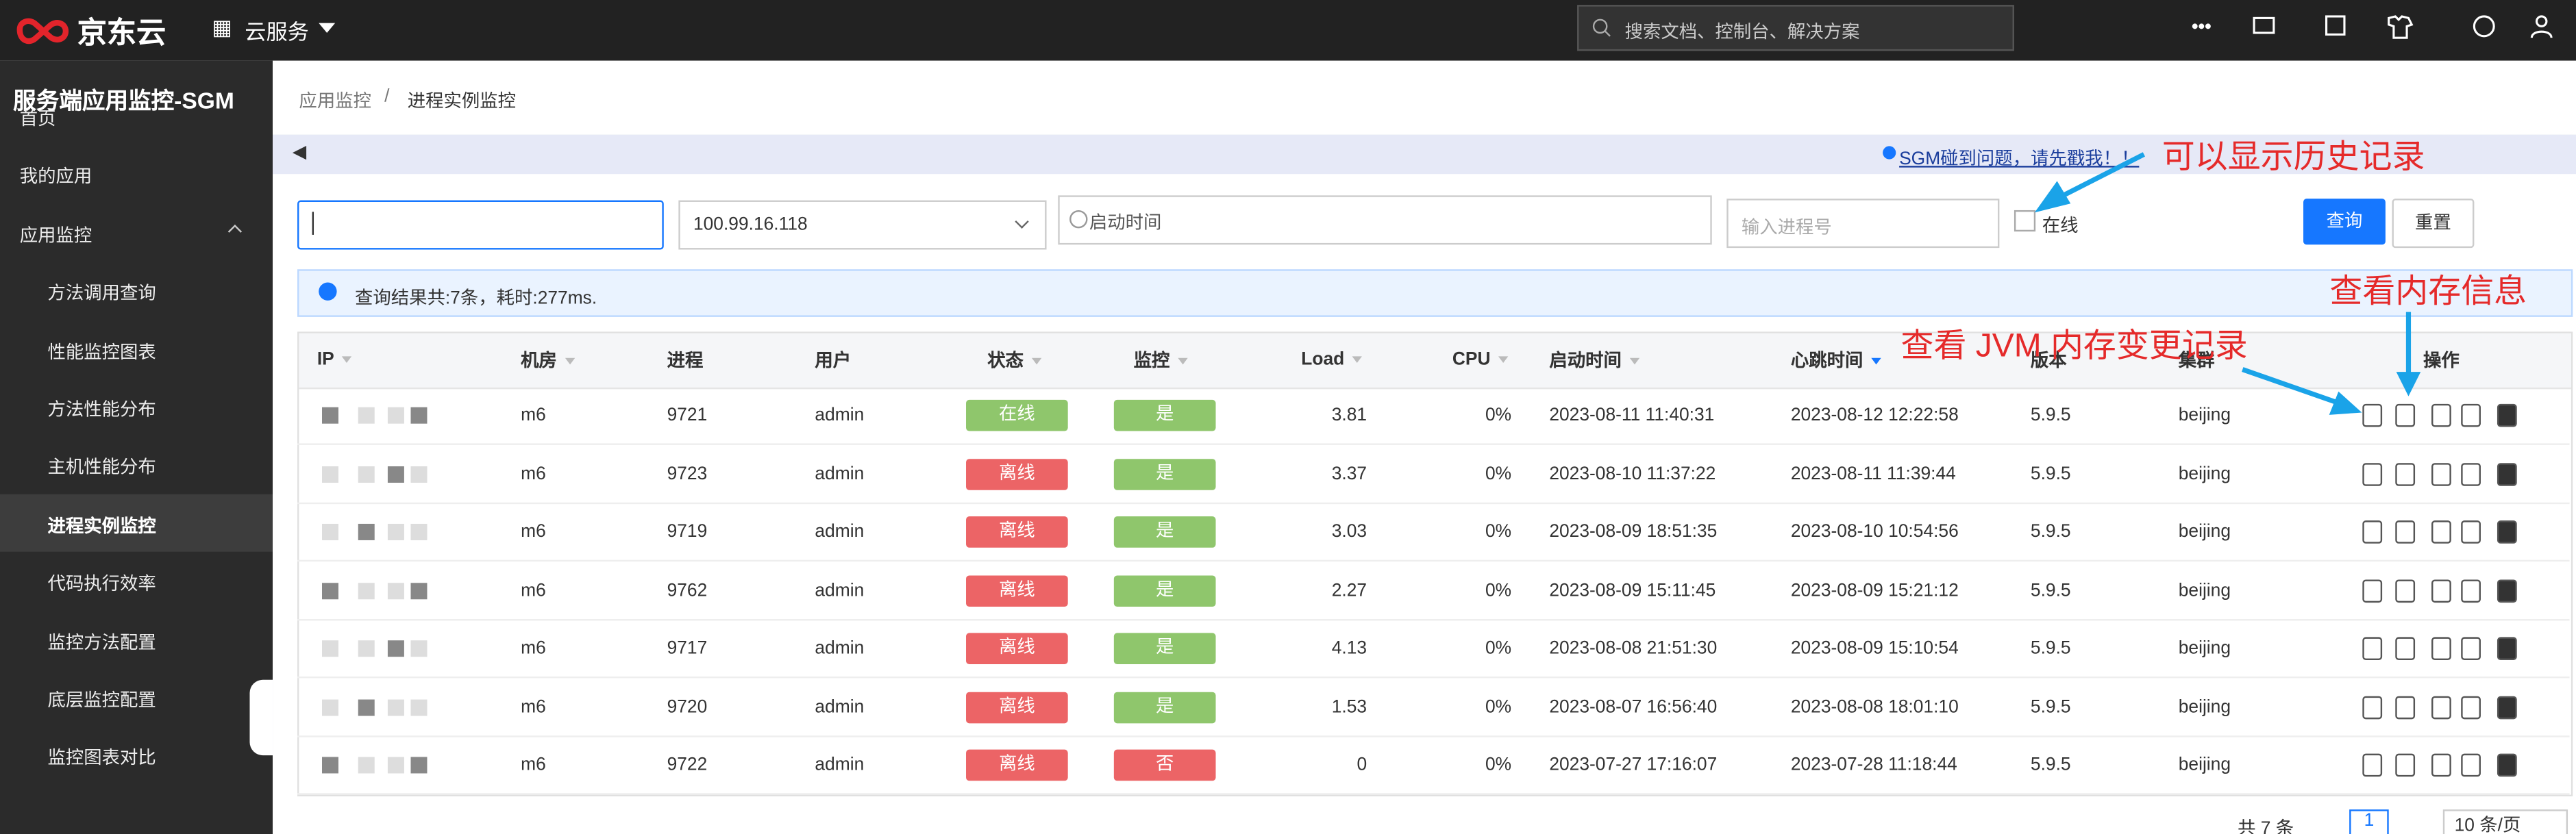 Image resolution: width=2576 pixels, height=834 pixels. What do you see at coordinates (101, 701) in the screenshot?
I see `nav-item: 底层监控配置` at bounding box center [101, 701].